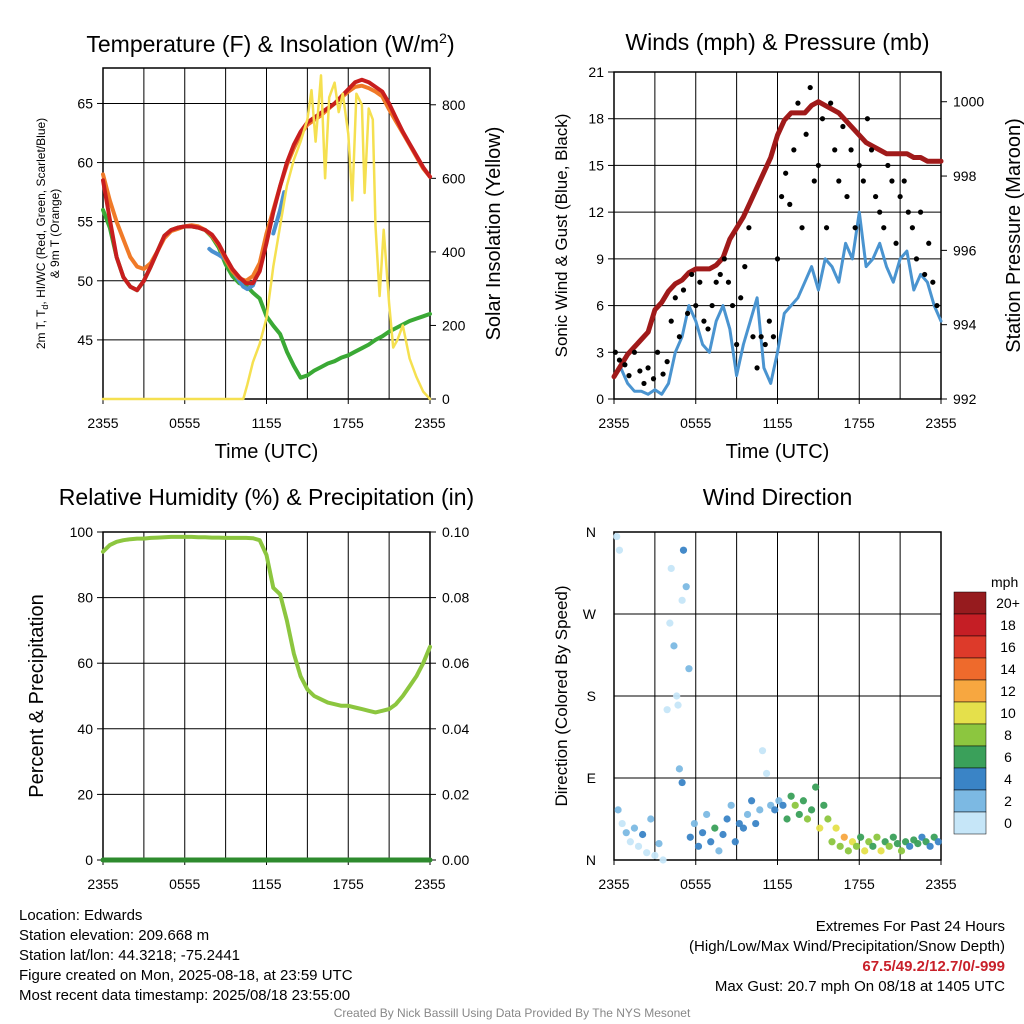 The height and width of the screenshot is (1024, 1024). Describe the element at coordinates (596, 165) in the screenshot. I see `wind-ytick-label: 15` at that location.